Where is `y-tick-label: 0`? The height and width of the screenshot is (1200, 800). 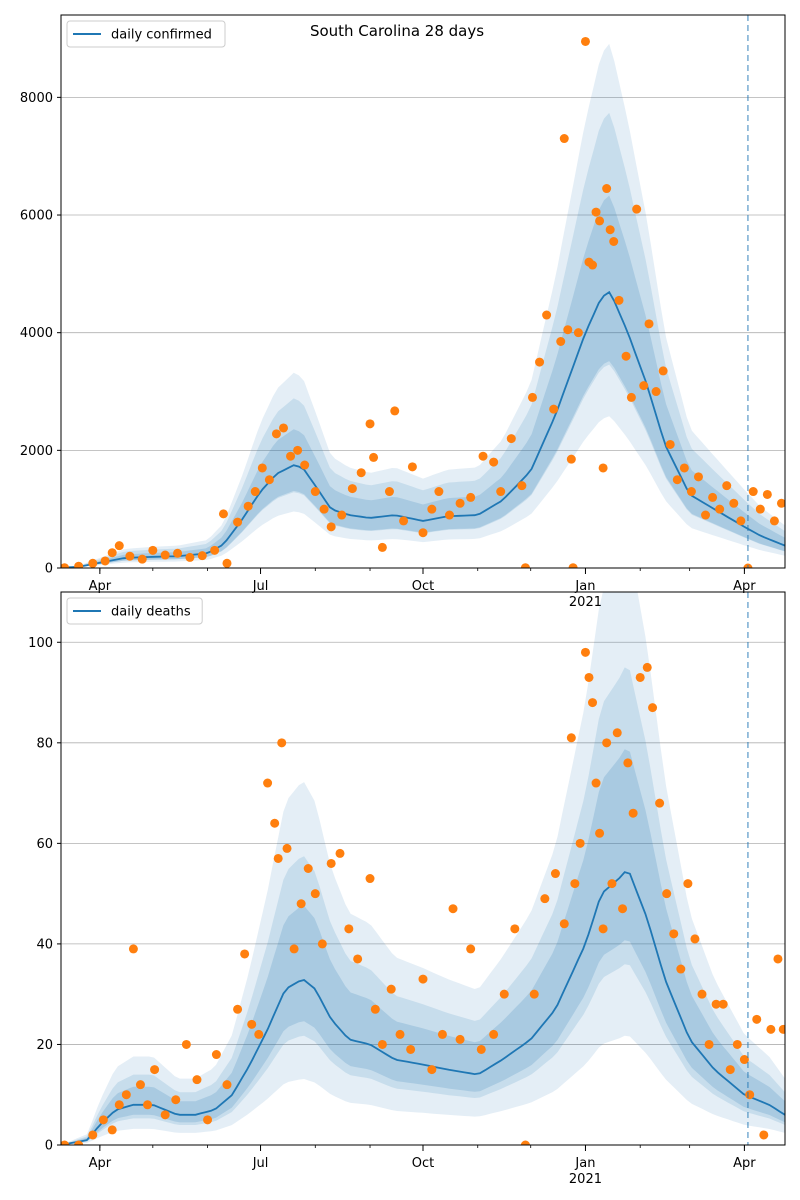 y-tick-label: 0 is located at coordinates (49, 569).